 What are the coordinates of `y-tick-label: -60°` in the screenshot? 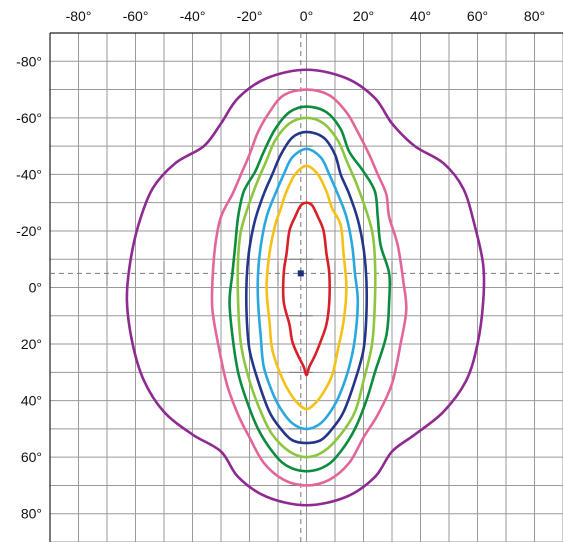 It's located at (29, 118).